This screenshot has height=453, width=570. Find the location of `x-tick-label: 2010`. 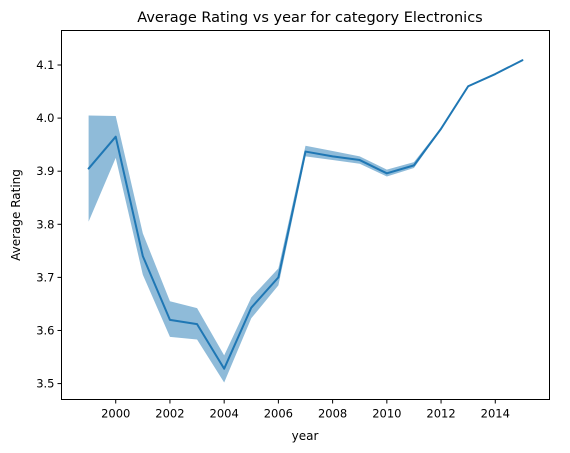

x-tick-label: 2010 is located at coordinates (386, 414).